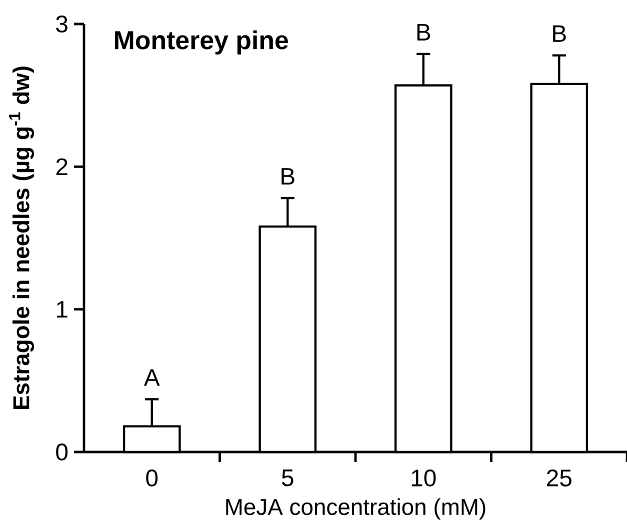  What do you see at coordinates (288, 478) in the screenshot?
I see `x-tick-label: 5` at bounding box center [288, 478].